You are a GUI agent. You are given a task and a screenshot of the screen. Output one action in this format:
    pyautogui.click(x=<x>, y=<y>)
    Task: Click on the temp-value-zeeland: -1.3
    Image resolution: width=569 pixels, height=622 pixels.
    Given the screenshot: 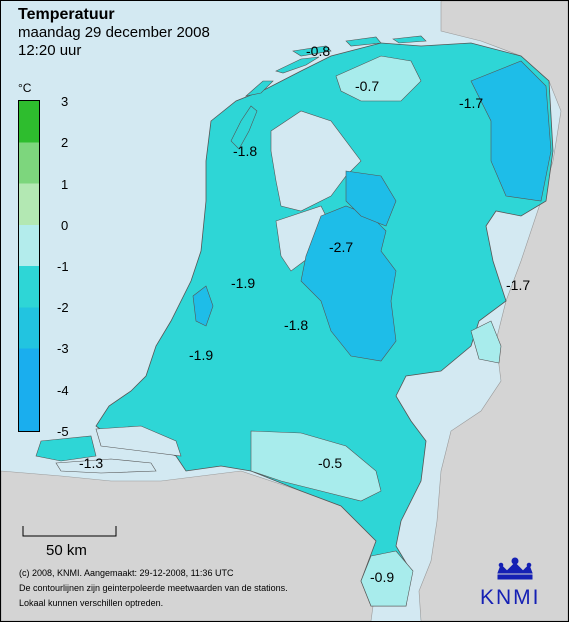 What is the action you would take?
    pyautogui.click(x=91, y=463)
    